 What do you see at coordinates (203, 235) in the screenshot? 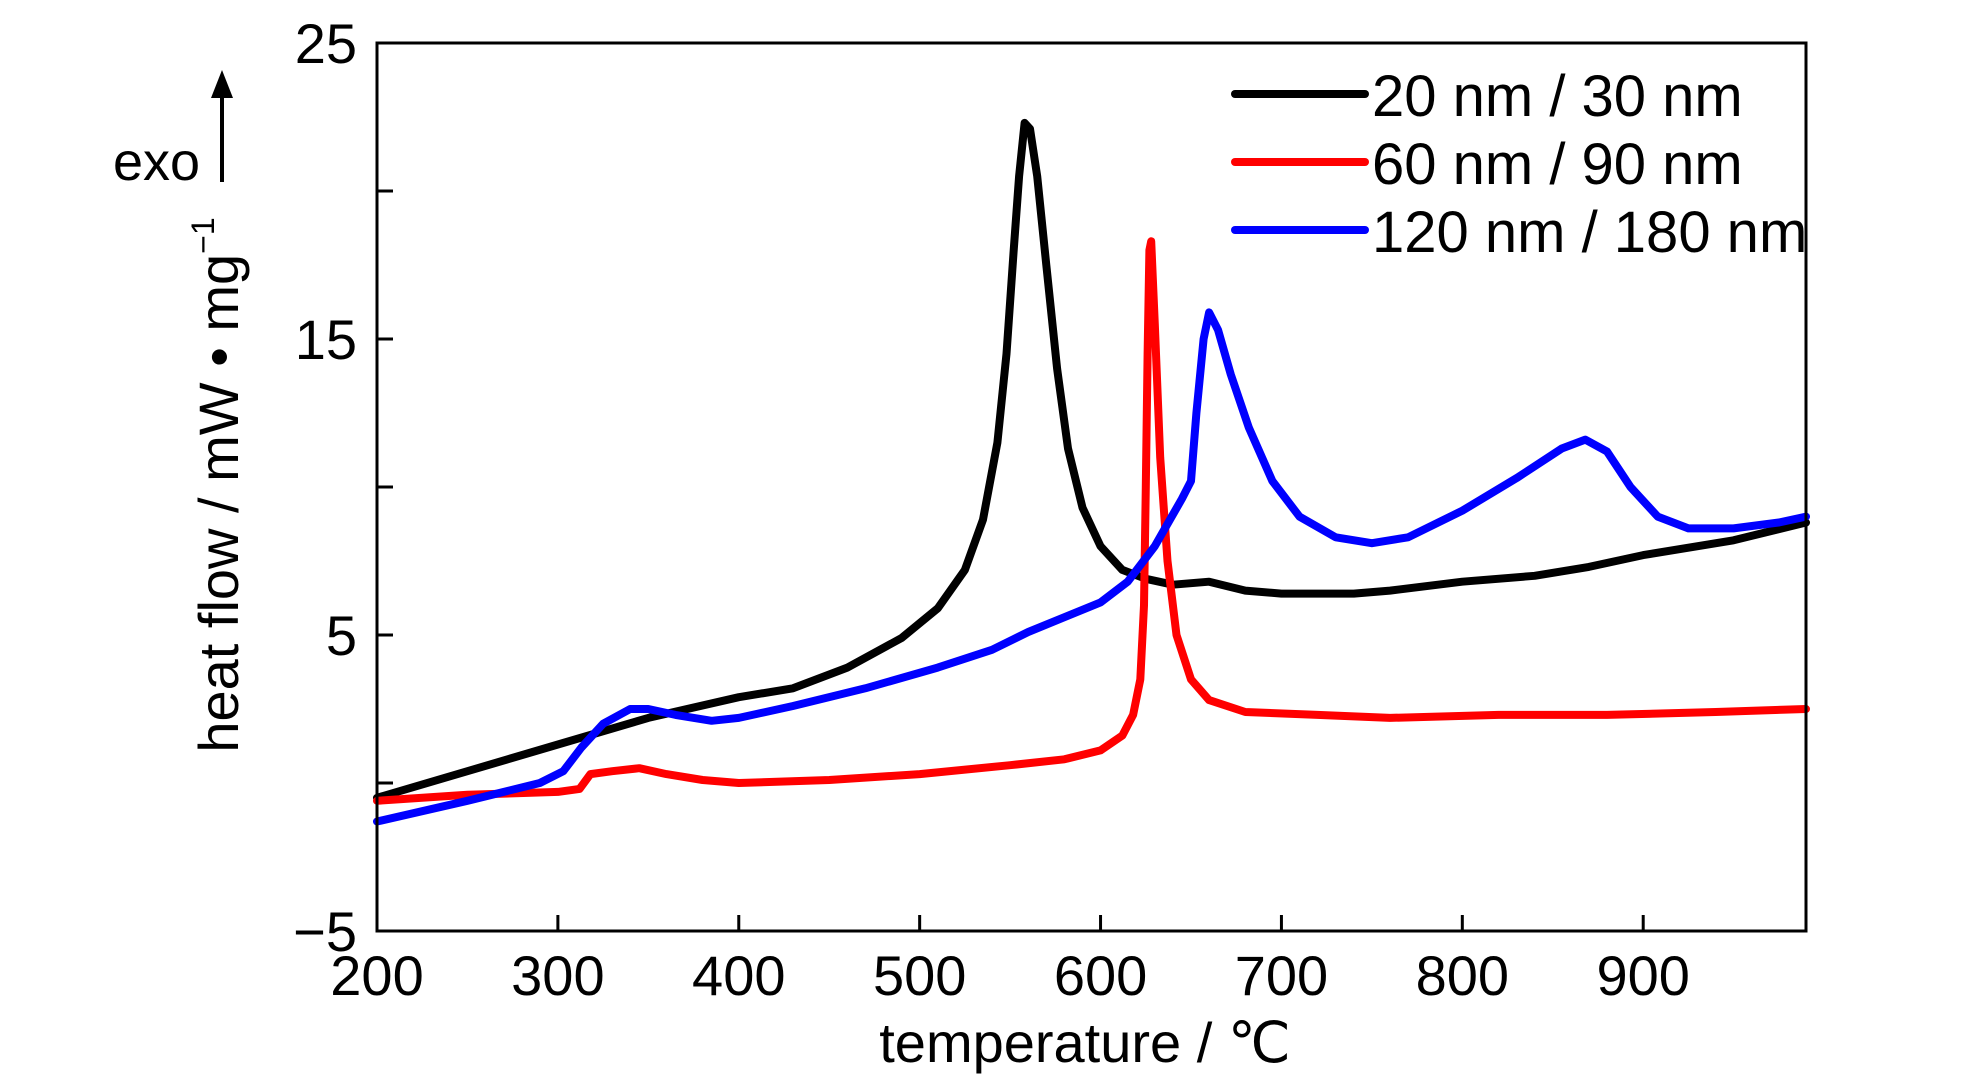
I see `y-axis-title-superscript: −1` at bounding box center [203, 235].